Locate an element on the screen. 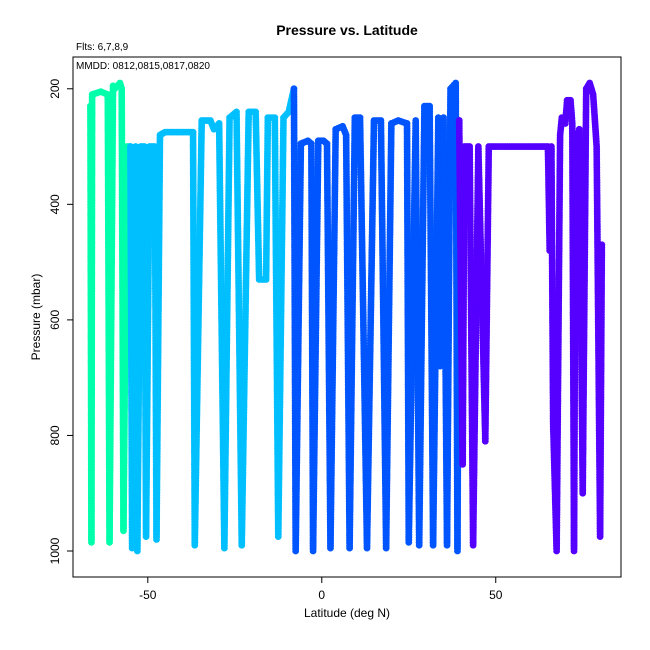 Image resolution: width=650 pixels, height=650 pixels. chart-title: Pressure vs. Latitude is located at coordinates (347, 30).